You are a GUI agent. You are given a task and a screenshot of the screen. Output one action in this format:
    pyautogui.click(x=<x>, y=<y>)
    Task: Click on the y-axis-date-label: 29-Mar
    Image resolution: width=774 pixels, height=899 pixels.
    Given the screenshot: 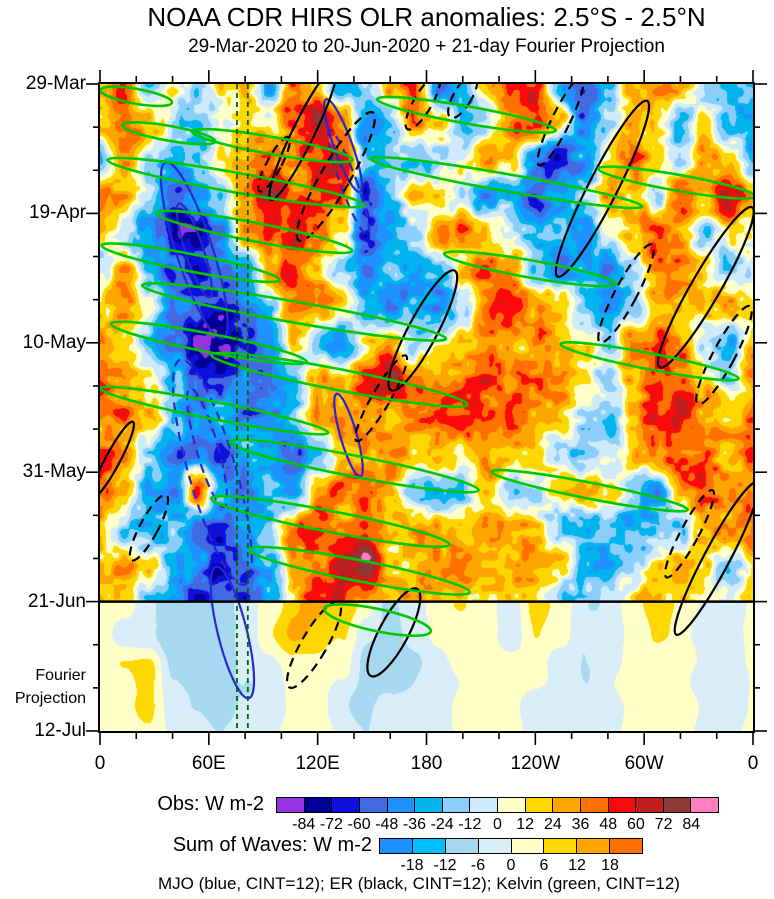 What is the action you would take?
    pyautogui.click(x=55, y=83)
    